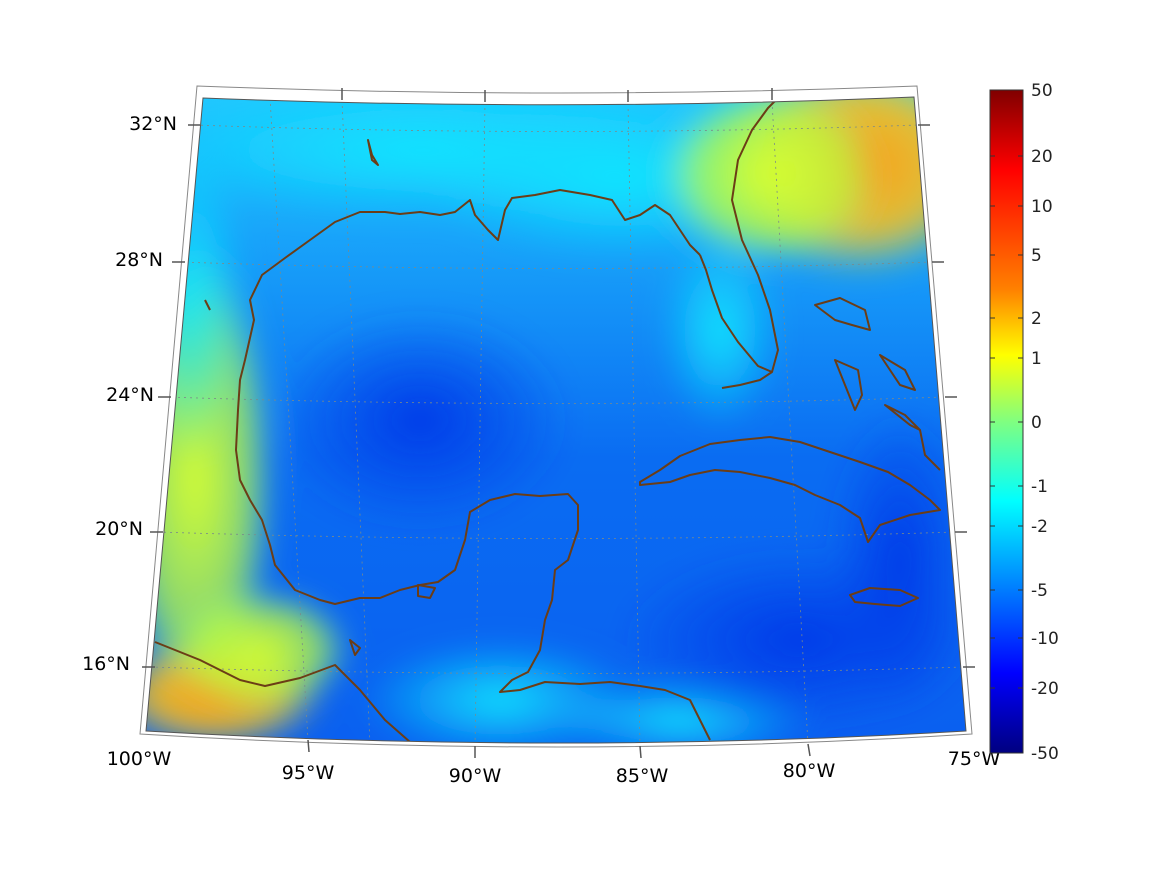 The height and width of the screenshot is (875, 1167). Describe the element at coordinates (1036, 256) in the screenshot. I see `colorbar-tick-label: 5` at that location.